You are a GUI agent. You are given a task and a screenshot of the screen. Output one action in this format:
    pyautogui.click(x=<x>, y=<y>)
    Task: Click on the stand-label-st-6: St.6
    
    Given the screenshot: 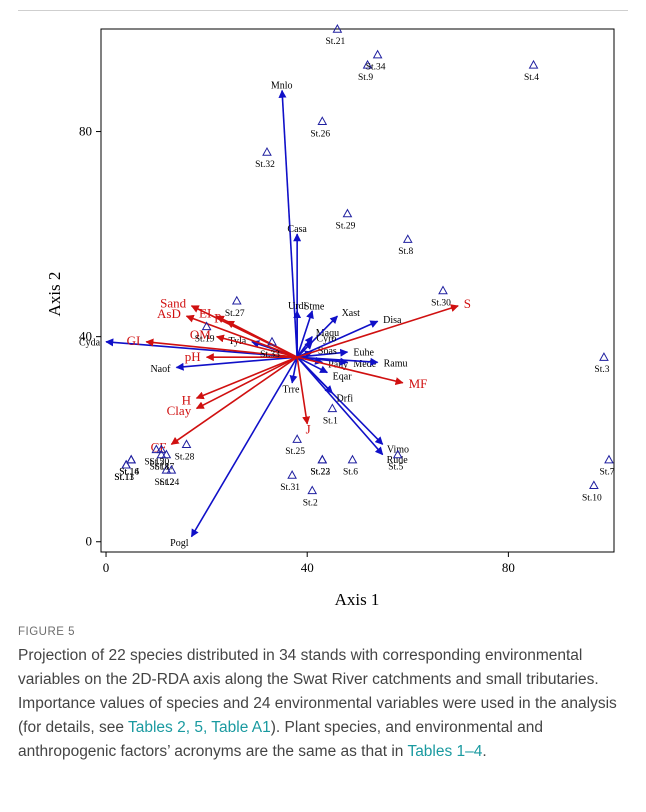 What is the action you would take?
    pyautogui.click(x=350, y=473)
    